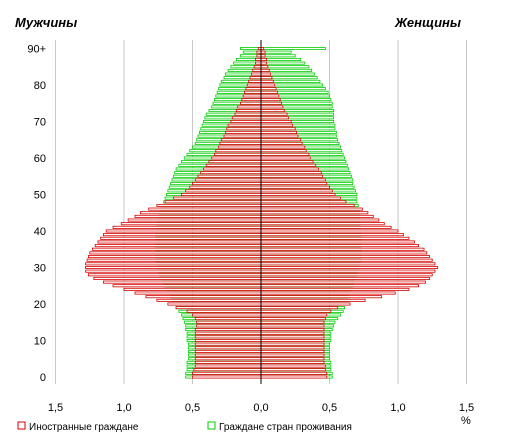  Describe the element at coordinates (40, 86) in the screenshot. I see `y-tick-label: 80` at that location.